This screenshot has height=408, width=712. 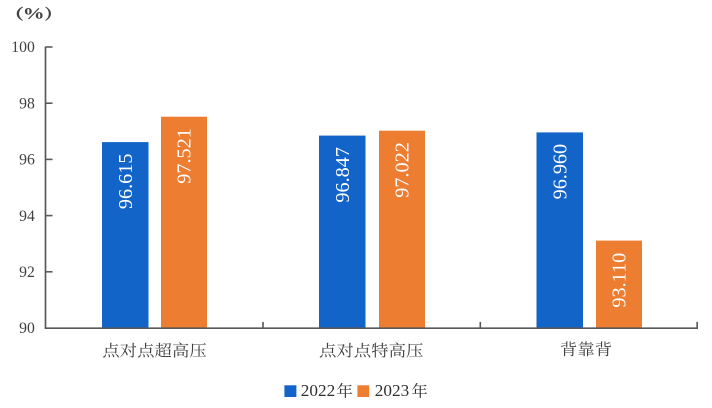 I want to click on svg-text: 96, so click(x=27, y=160).